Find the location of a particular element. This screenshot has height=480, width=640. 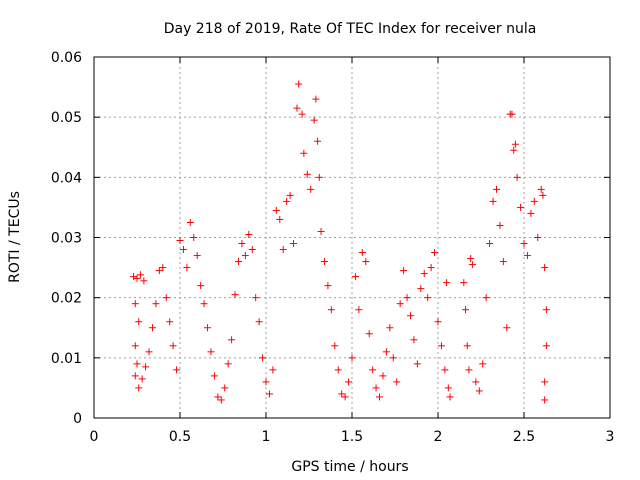

y-tick-label: 0.04 is located at coordinates (66, 178).